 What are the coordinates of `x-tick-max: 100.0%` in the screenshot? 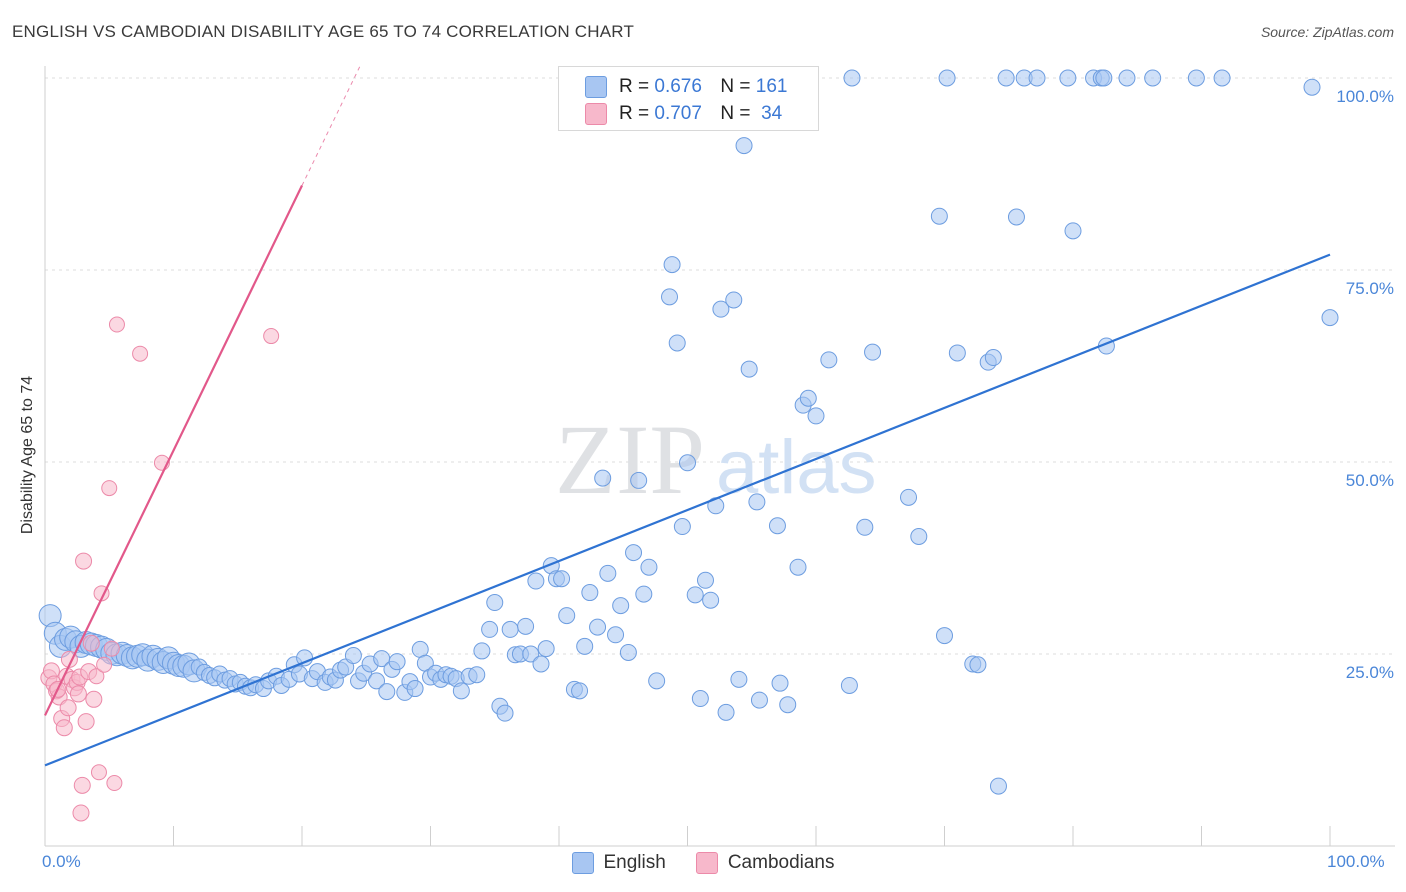 It's located at (1356, 861).